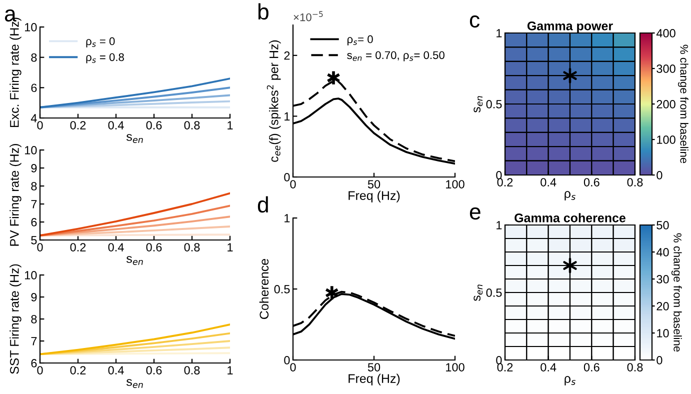  Describe the element at coordinates (264, 288) in the screenshot. I see `y-axis-title: Coherence` at that location.